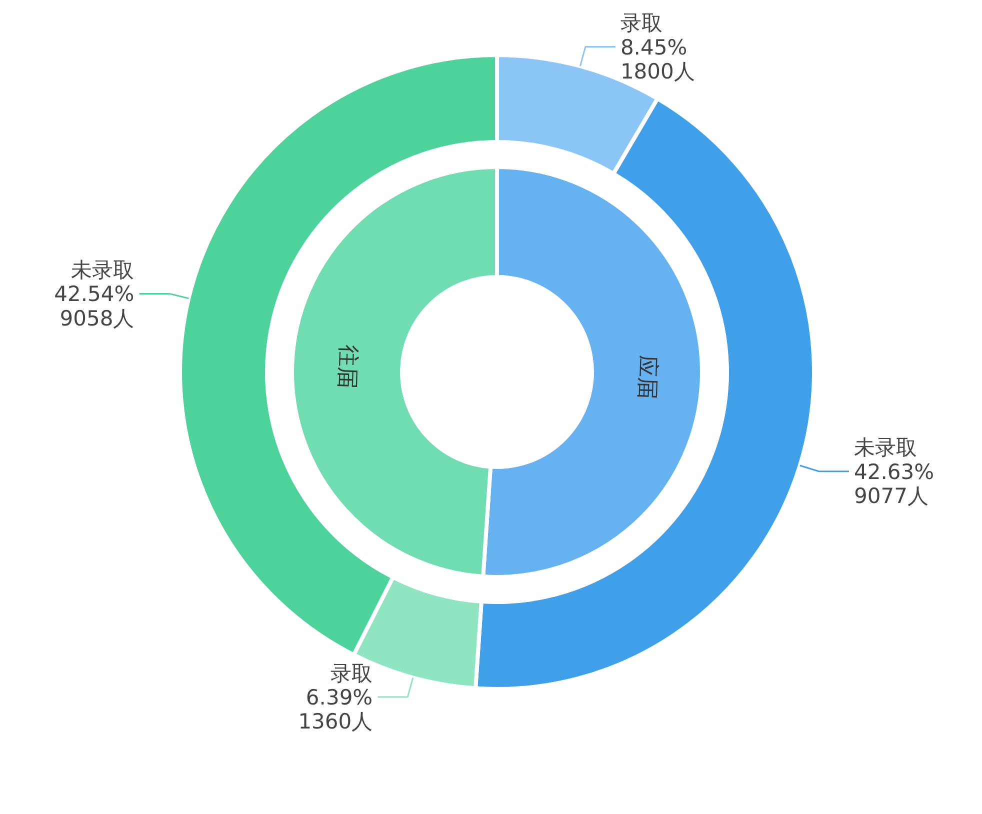 This screenshot has height=814, width=982. Describe the element at coordinates (647, 377) in the screenshot. I see `slice-label: 应届` at that location.